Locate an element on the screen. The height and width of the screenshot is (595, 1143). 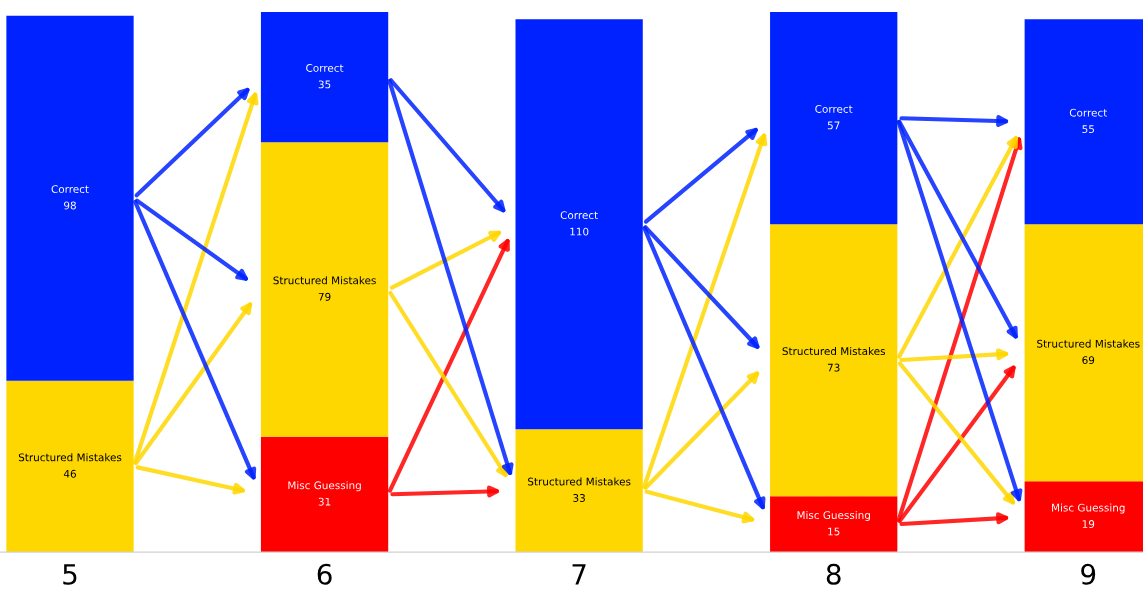
data-label: 57 is located at coordinates (833, 125).